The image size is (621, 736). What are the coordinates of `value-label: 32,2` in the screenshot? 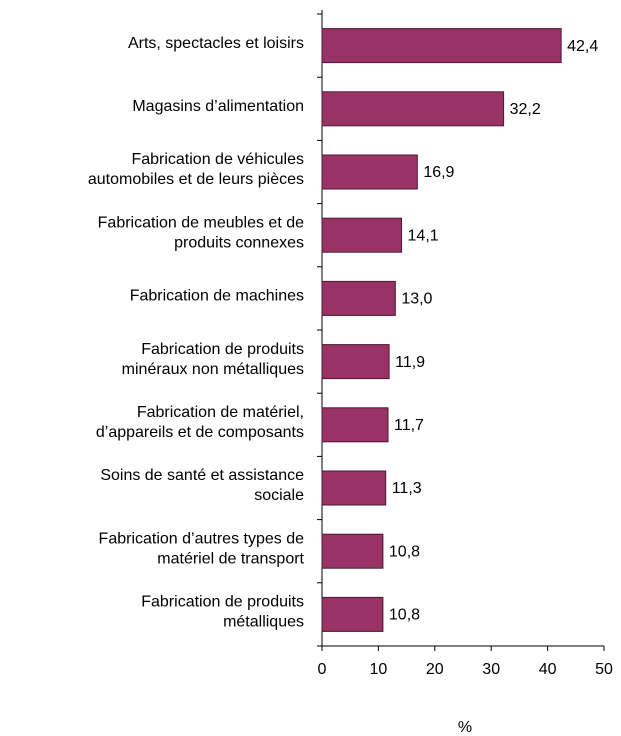 It's located at (525, 109).